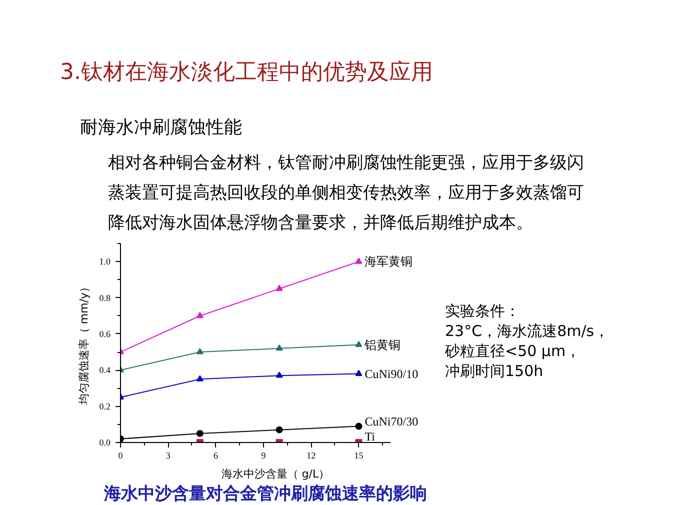 The width and height of the screenshot is (673, 505). I want to click on series-label: CuNi70/30, so click(391, 421).